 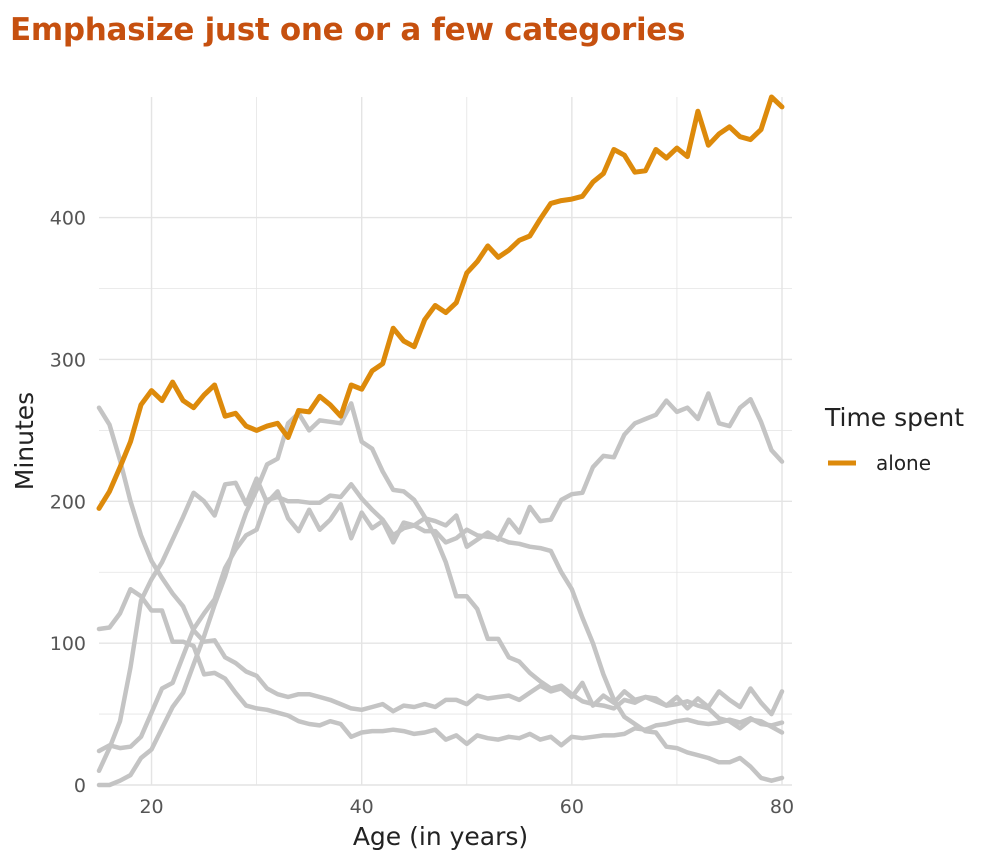 I want to click on legend: Time spent alone, so click(x=894, y=439).